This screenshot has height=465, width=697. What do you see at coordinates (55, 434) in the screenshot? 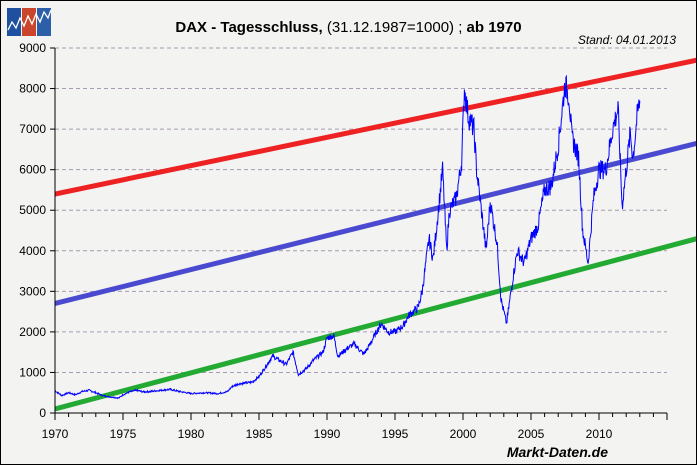
I see `x-tick-label: 1970` at bounding box center [55, 434].